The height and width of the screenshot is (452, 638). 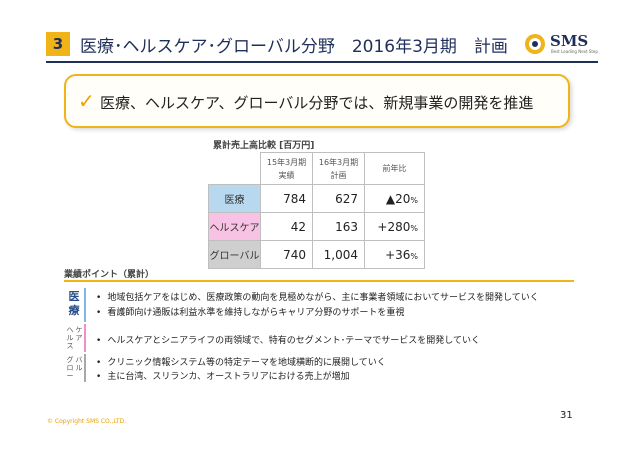 What do you see at coordinates (574, 51) in the screenshot?
I see `logo-subtext: Best Leading Next Step` at bounding box center [574, 51].